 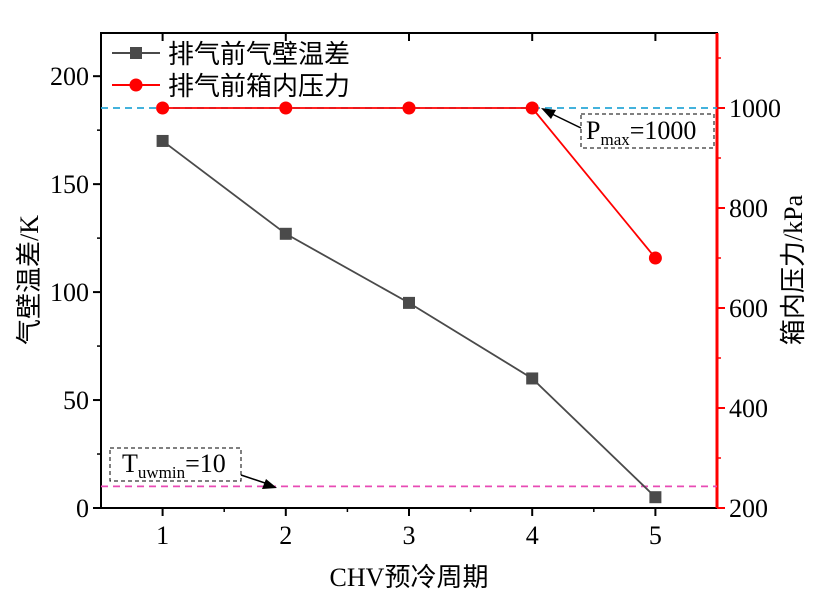 I want to click on annotation-pmax-arrow-line, so click(x=565, y=120).